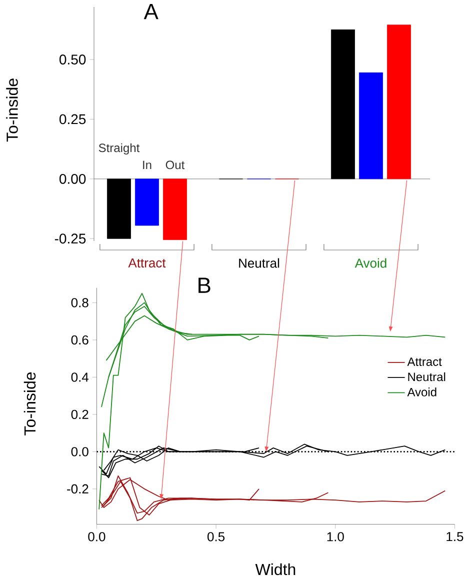 This screenshot has height=583, width=471. I want to click on y-tick-label: 0.2, so click(79, 415).